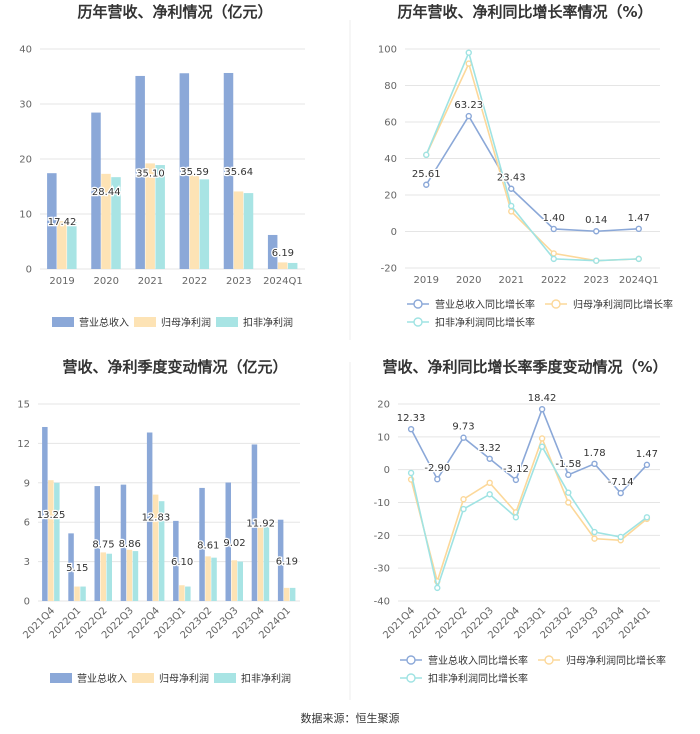 This screenshot has width=700, height=734. Describe the element at coordinates (150, 173) in the screenshot. I see `data-label: 35.10` at that location.